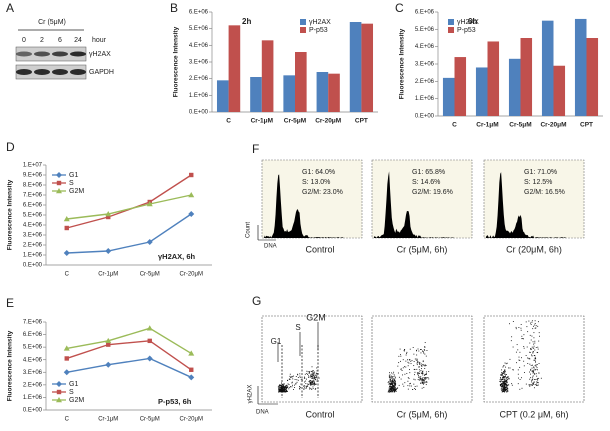  I want to click on sample-label: CPT (0.2 μM, 6h), so click(533, 414).